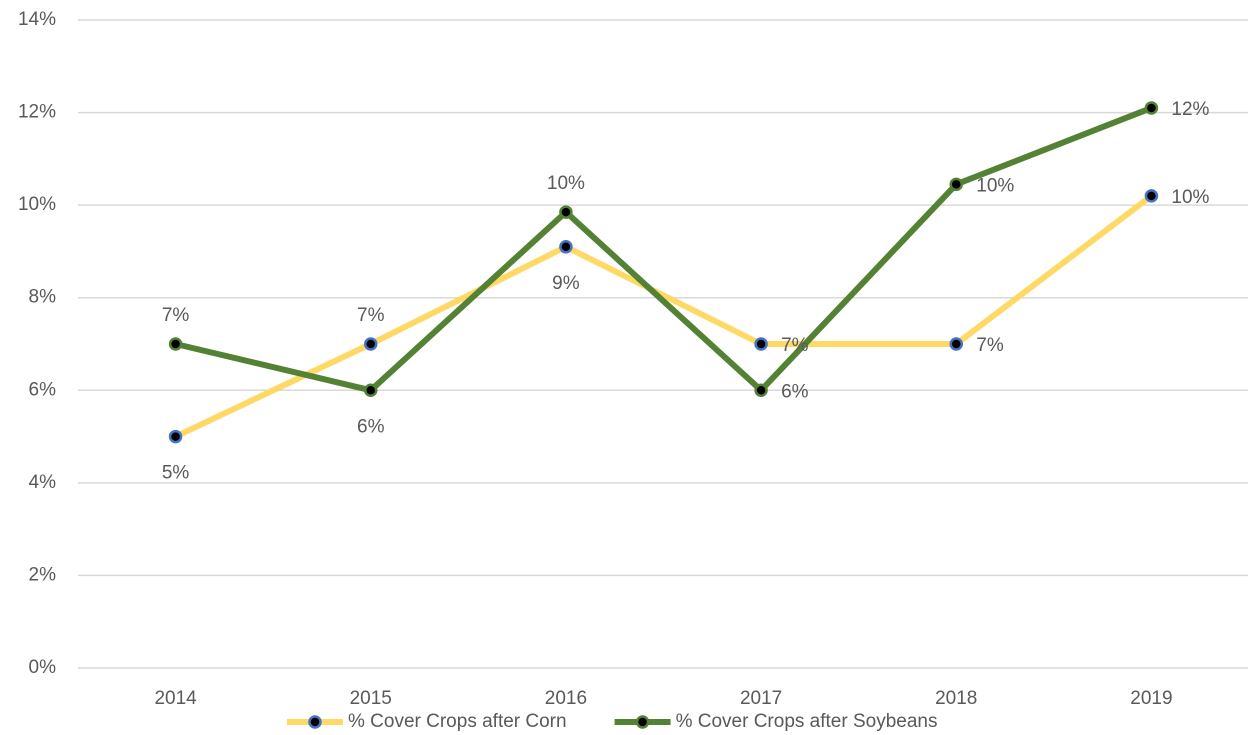  Describe the element at coordinates (371, 698) in the screenshot. I see `x-tick-label: 2015` at that location.